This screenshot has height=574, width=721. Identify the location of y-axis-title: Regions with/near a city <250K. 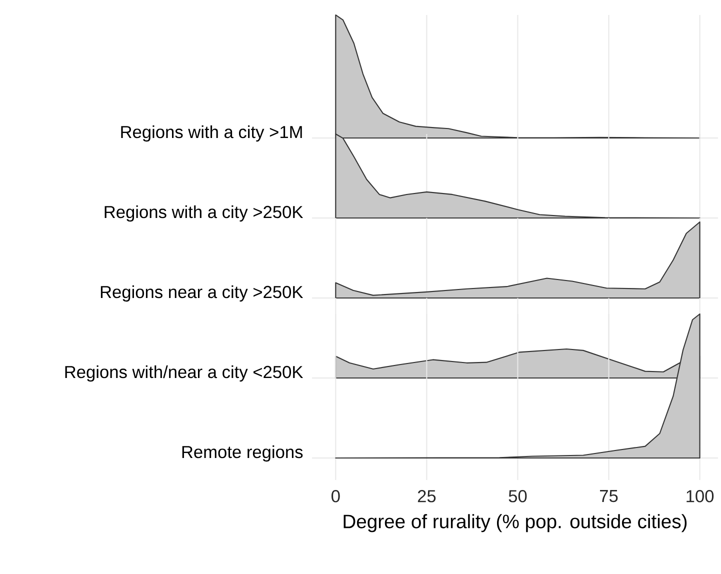
(184, 373).